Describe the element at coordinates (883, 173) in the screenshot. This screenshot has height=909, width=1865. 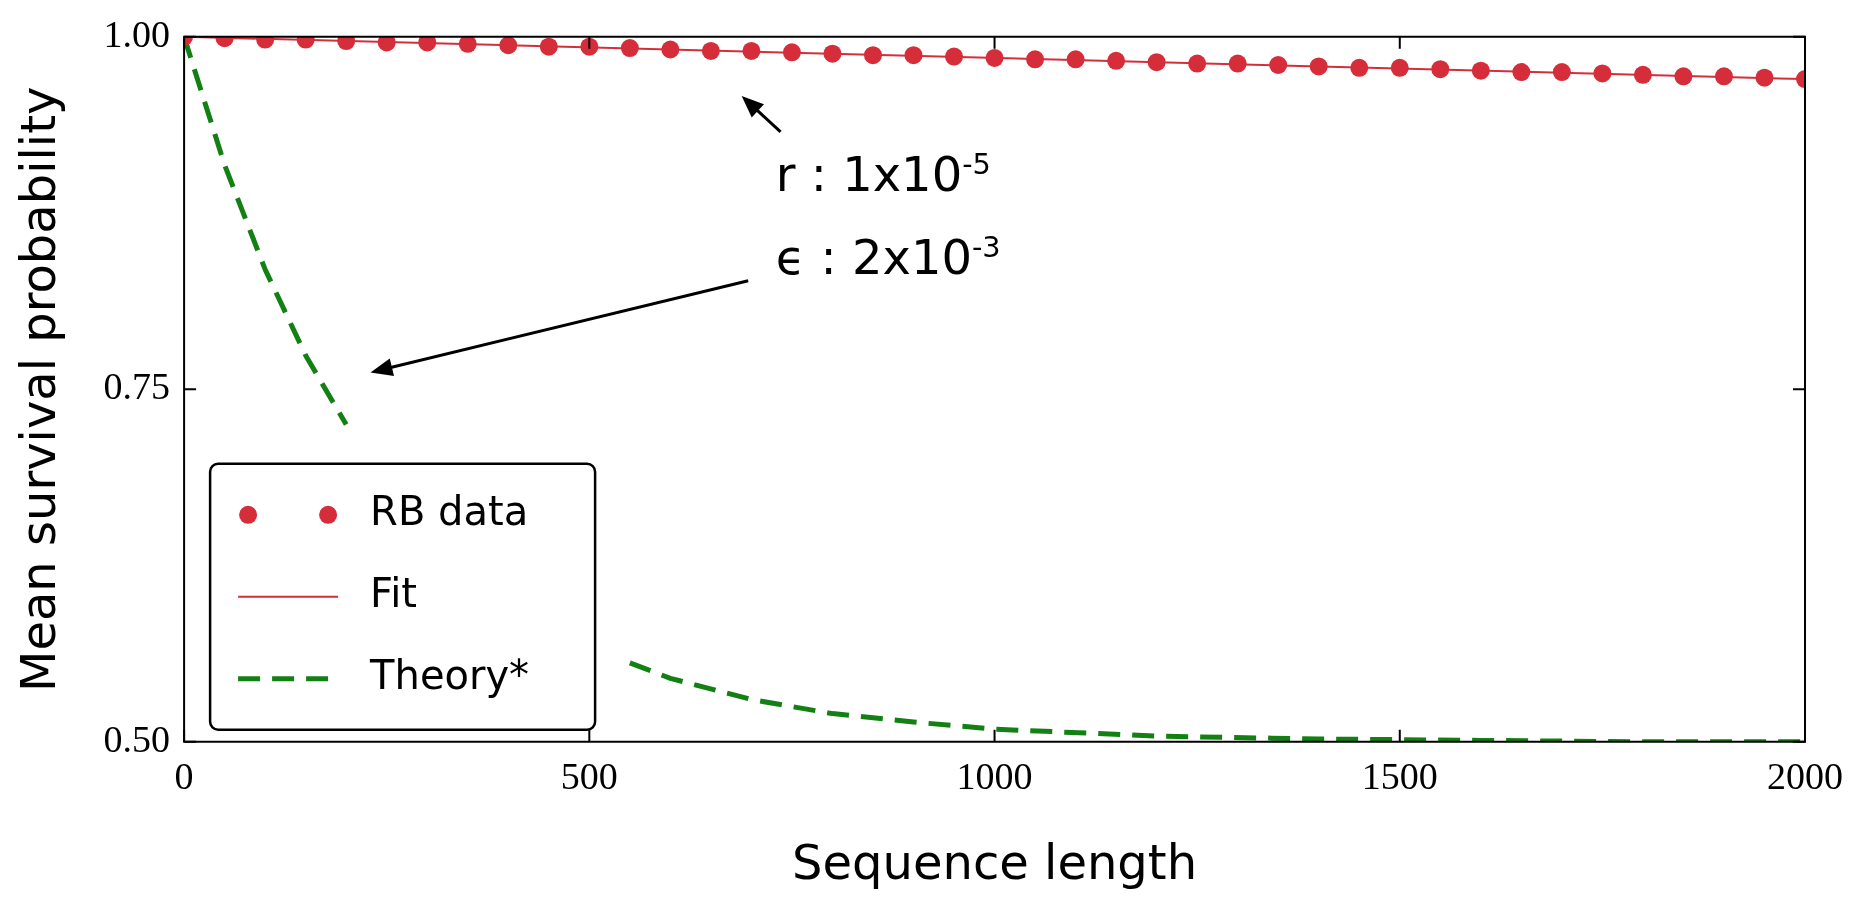
I see `annotation: r : 1x10$^{-5}$` at that location.